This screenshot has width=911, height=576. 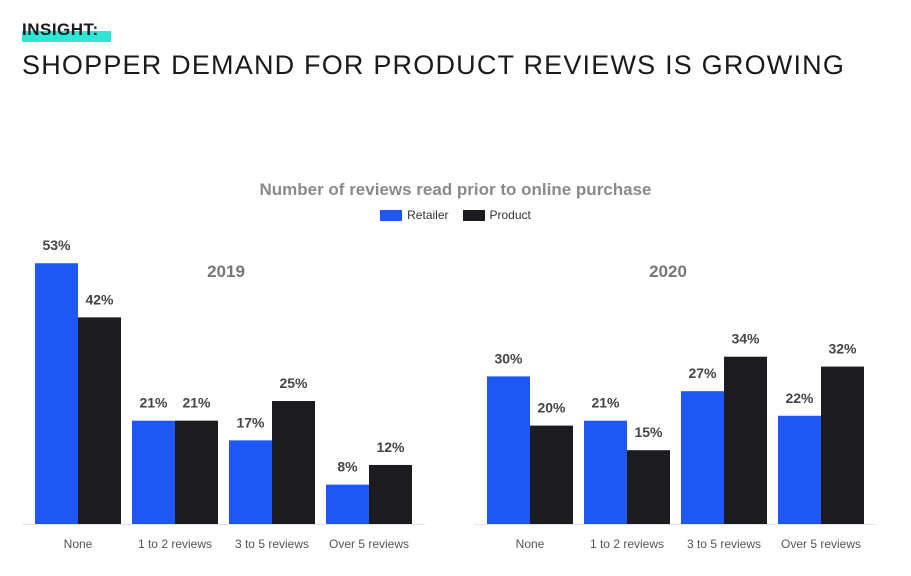 I want to click on bar-value-retailer-2019-1: 21%, so click(x=153, y=403).